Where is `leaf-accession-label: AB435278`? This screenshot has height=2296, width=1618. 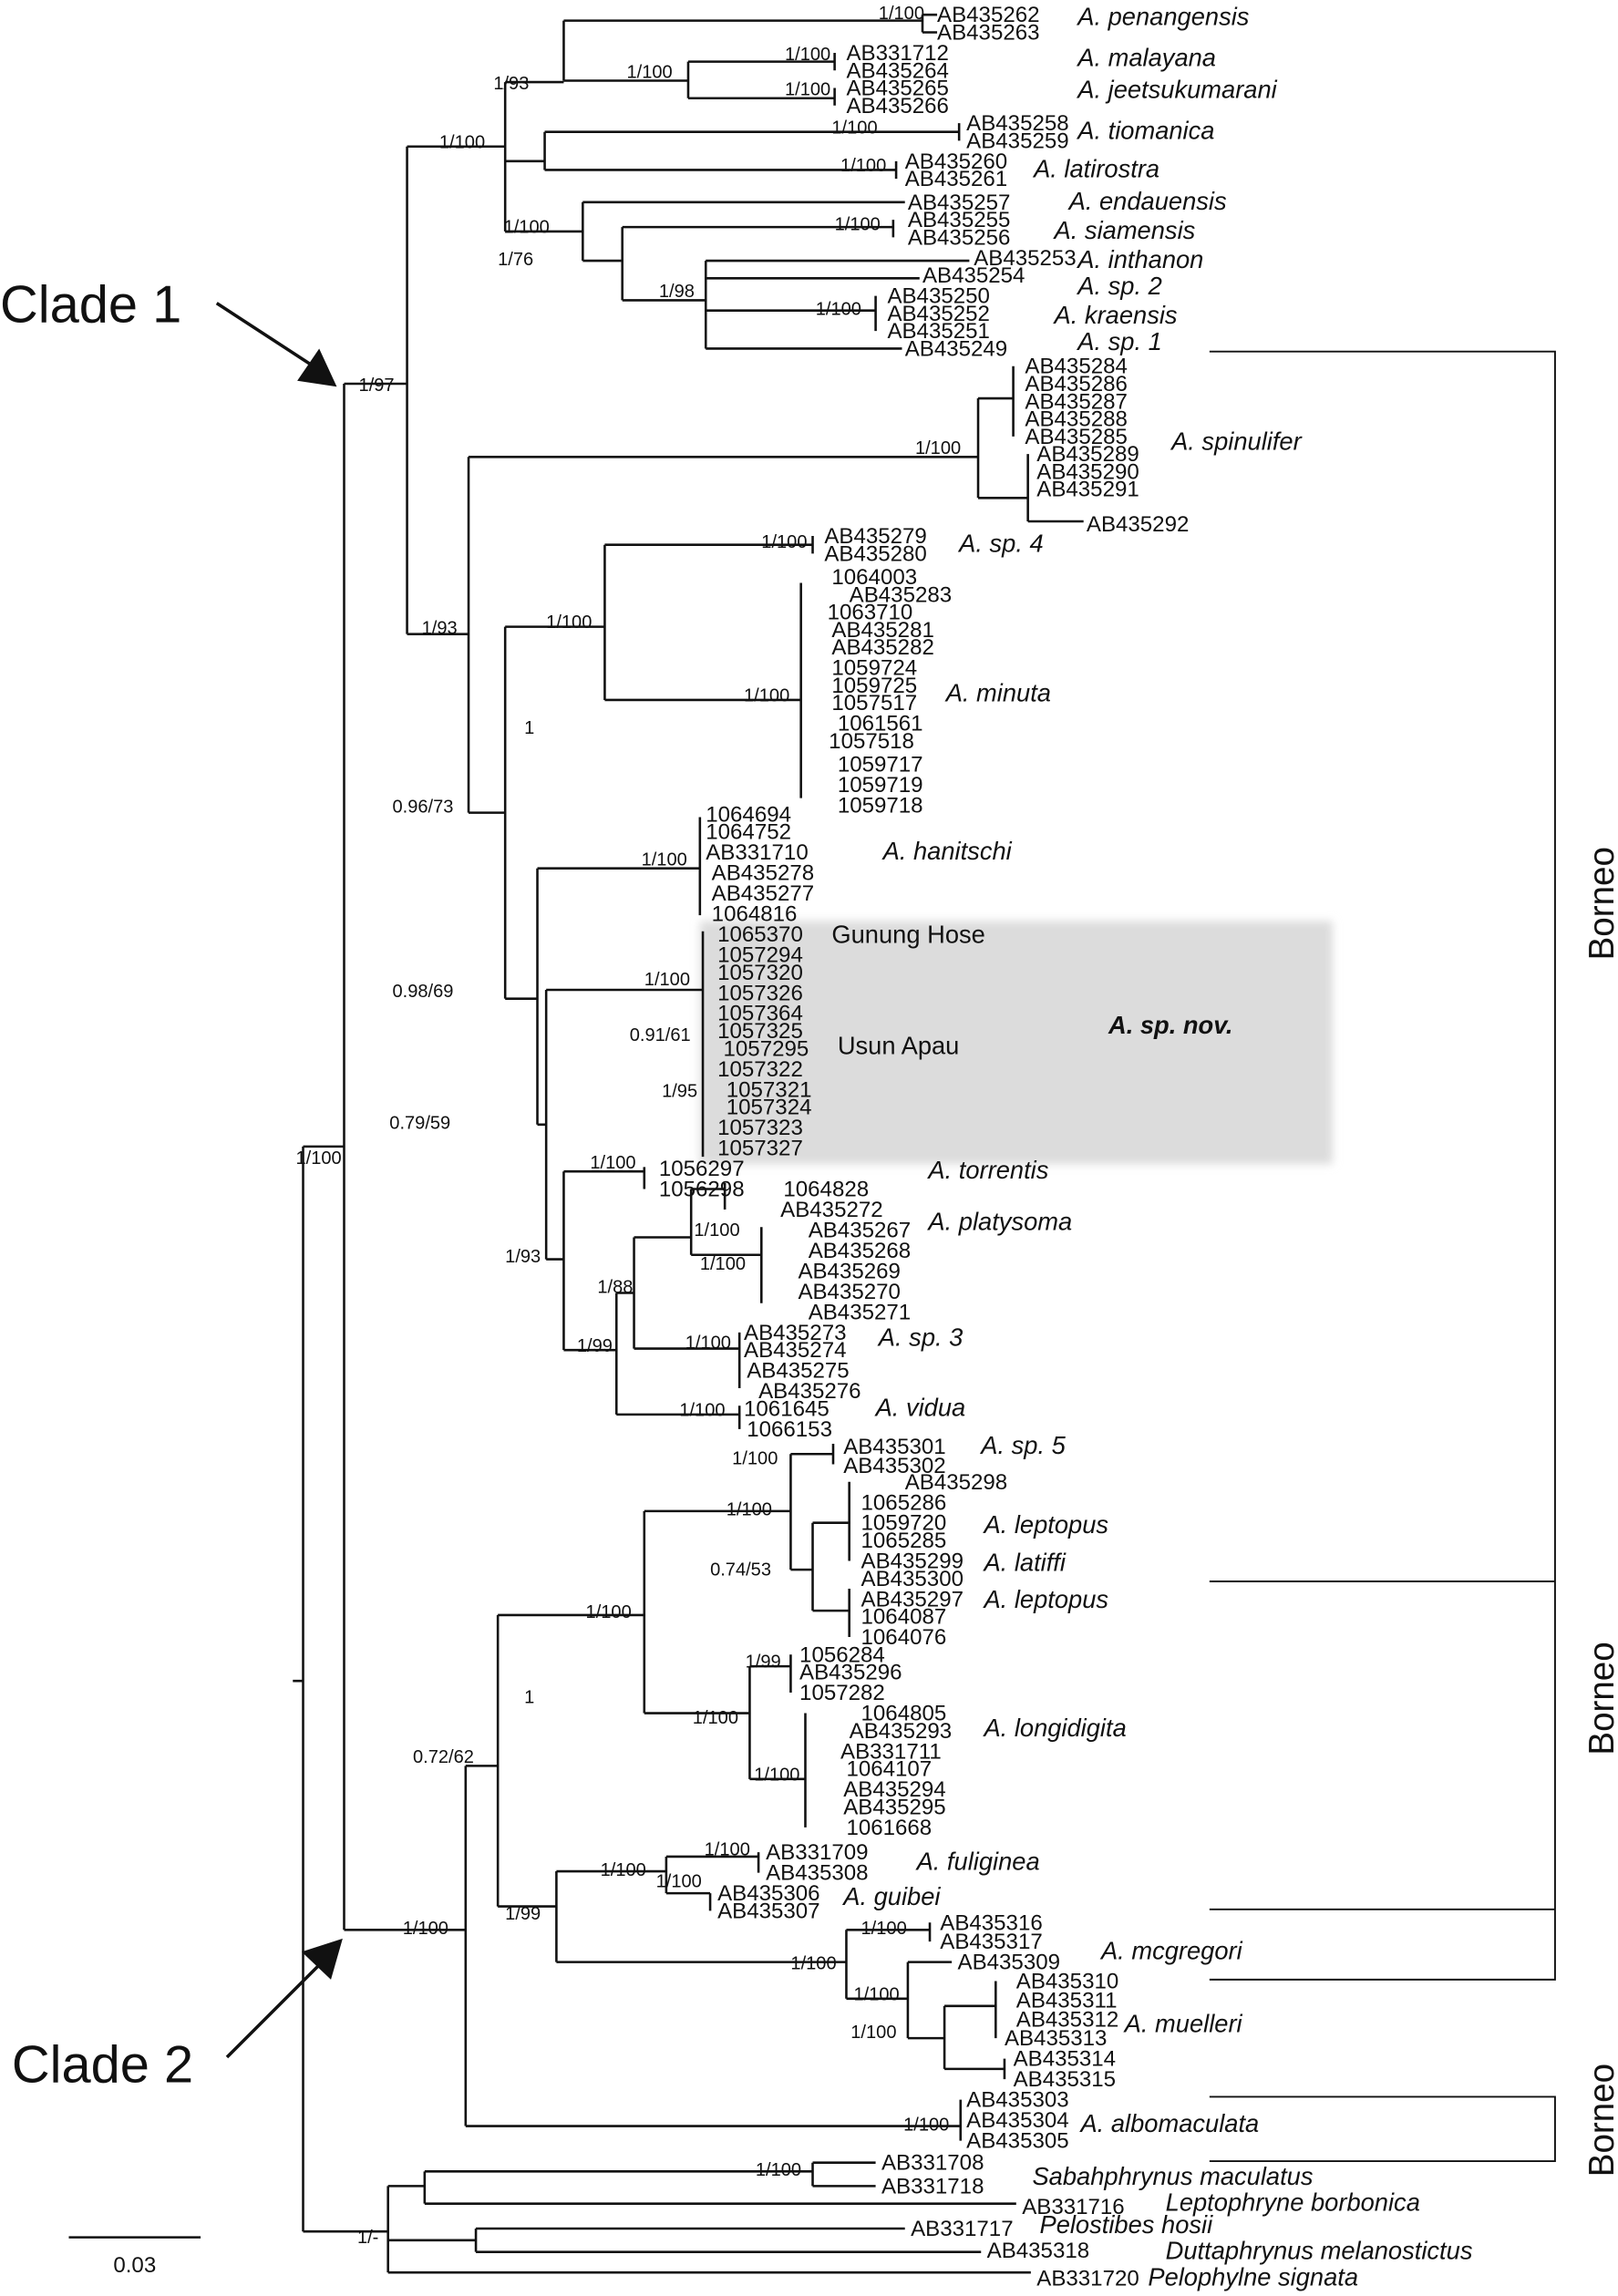
leaf-accession-label: AB435278 is located at coordinates (763, 873).